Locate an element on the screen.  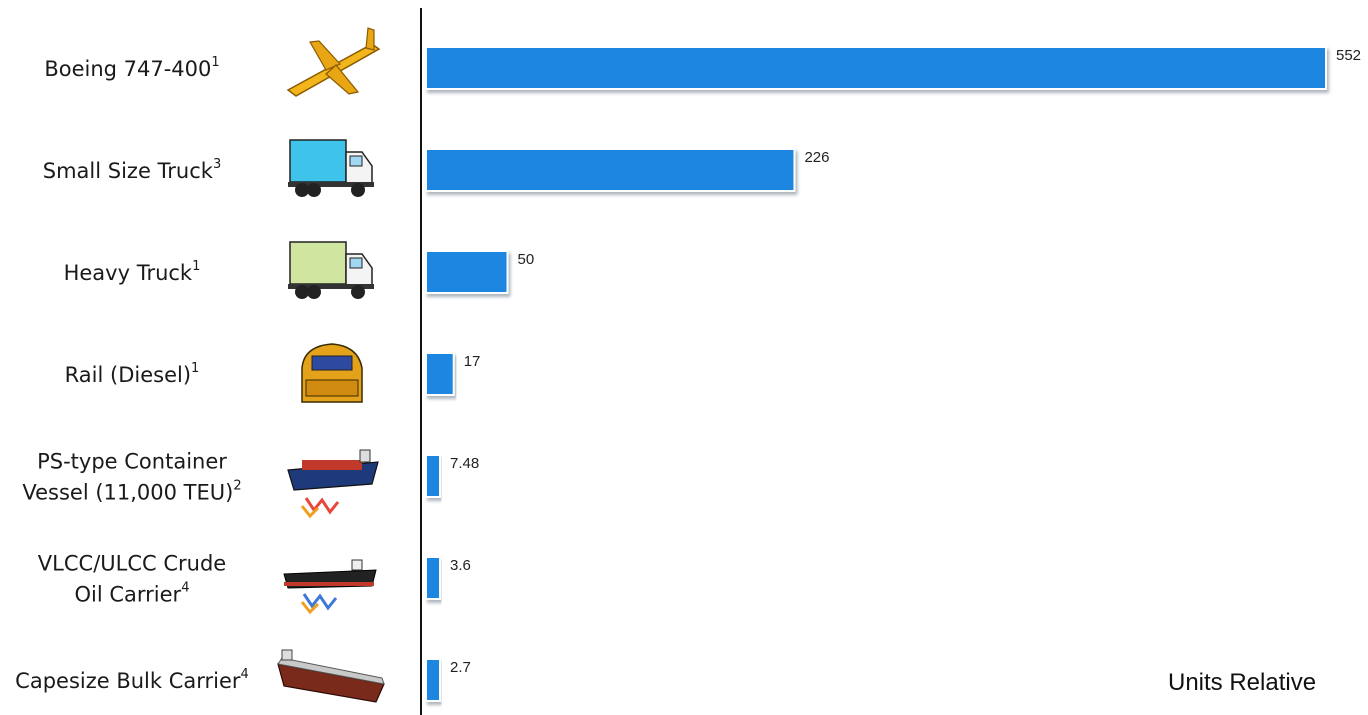
category-label: Capesize Bulk Carrier4 is located at coordinates (132, 680).